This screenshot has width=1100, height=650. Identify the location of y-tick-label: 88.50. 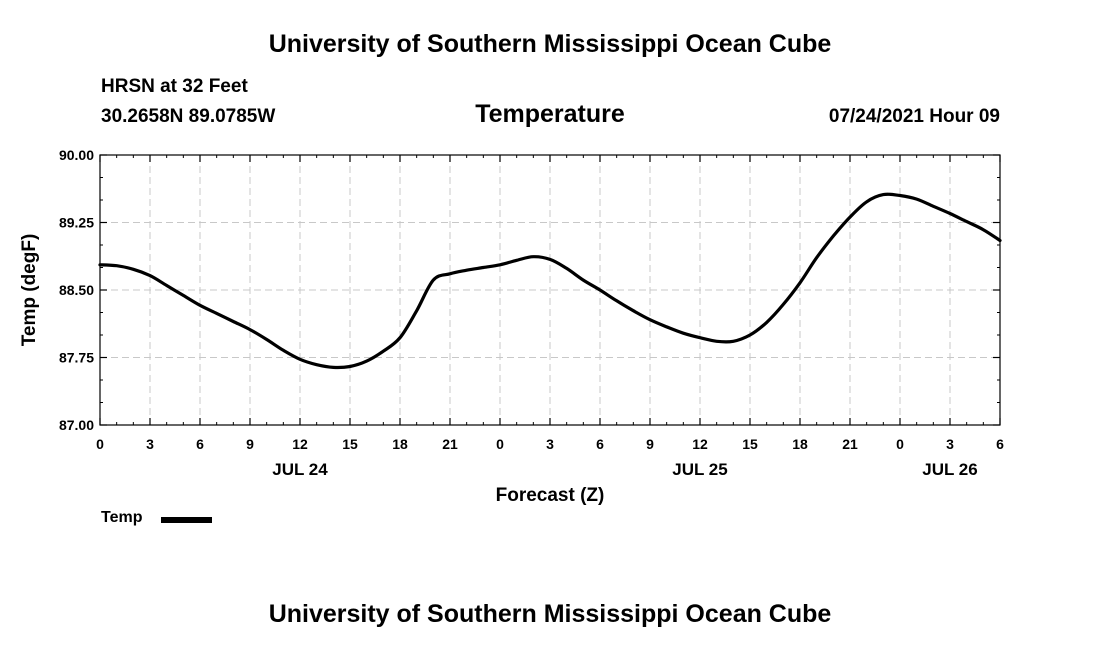
(76, 290).